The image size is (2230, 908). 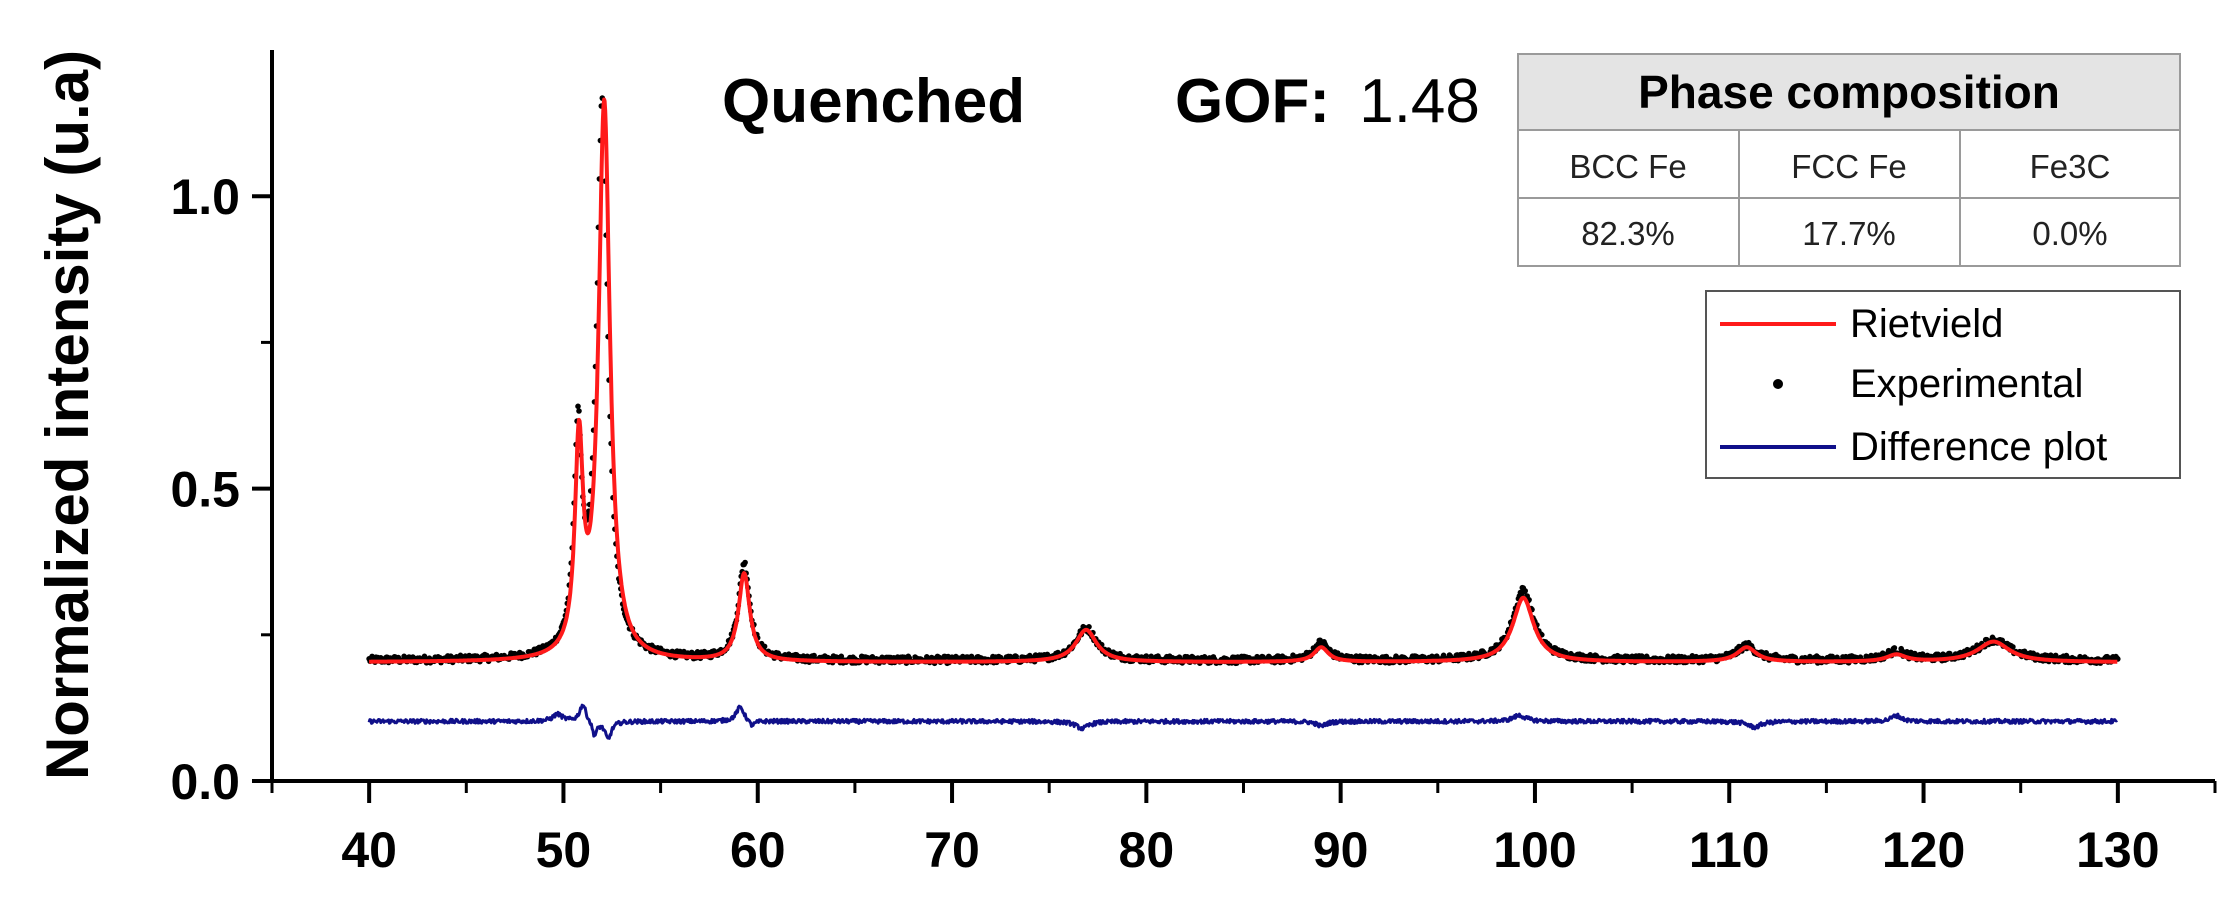 I want to click on x-tick-label-6: 100, so click(x=1534, y=850).